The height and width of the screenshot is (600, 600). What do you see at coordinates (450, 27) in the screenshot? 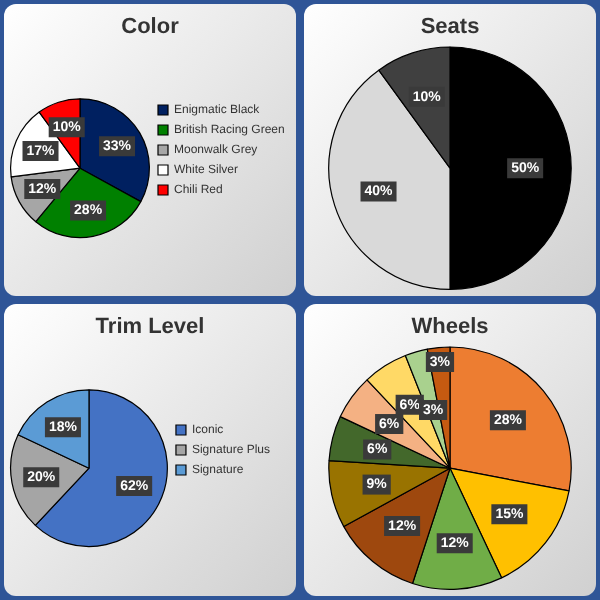
I see `chart-title: Seats` at bounding box center [450, 27].